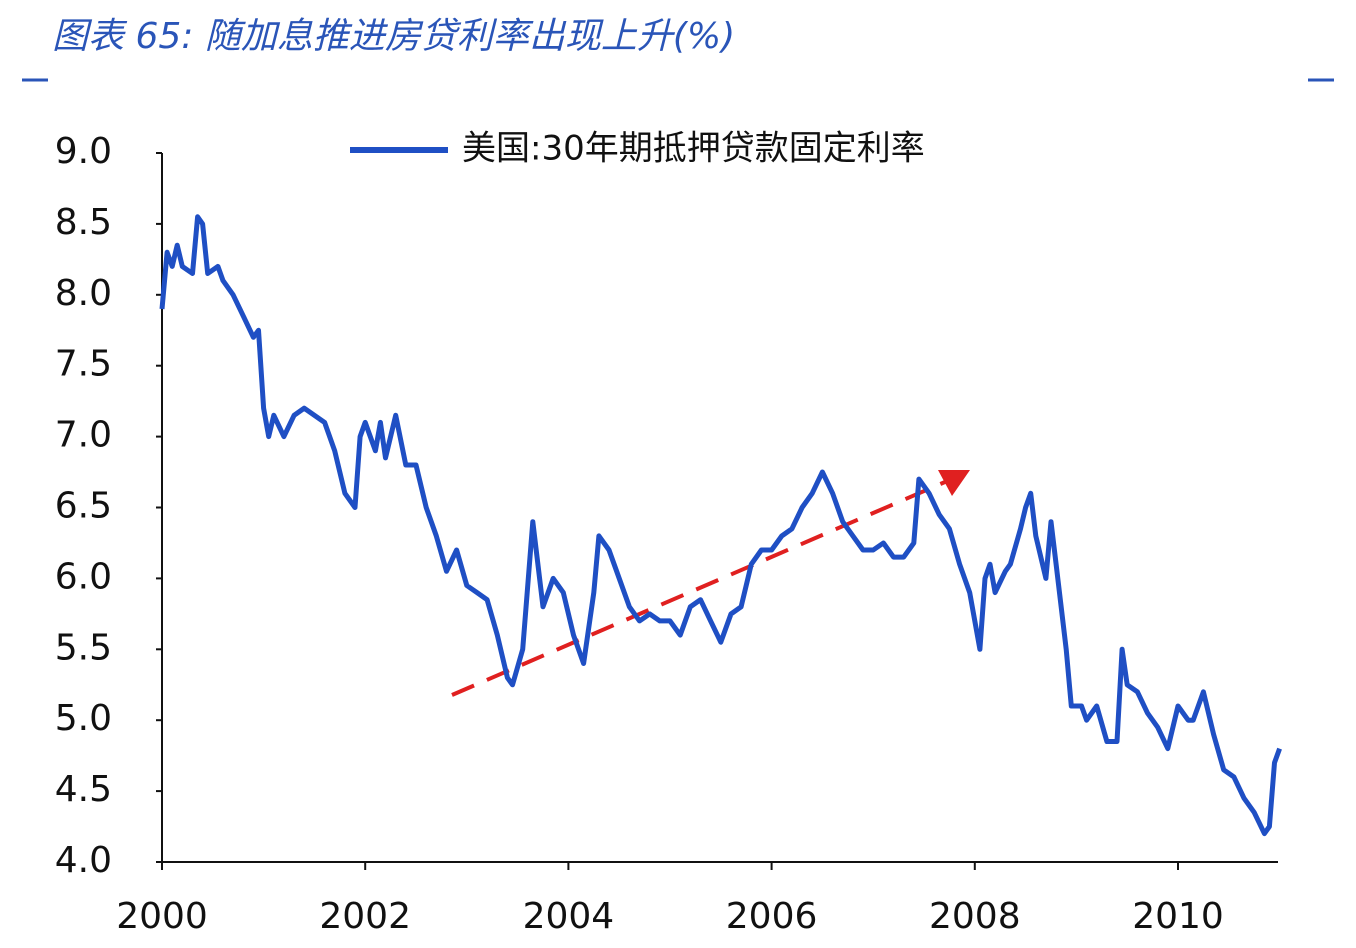  What do you see at coordinates (162, 916) in the screenshot?
I see `x-tick-label: 2000` at bounding box center [162, 916].